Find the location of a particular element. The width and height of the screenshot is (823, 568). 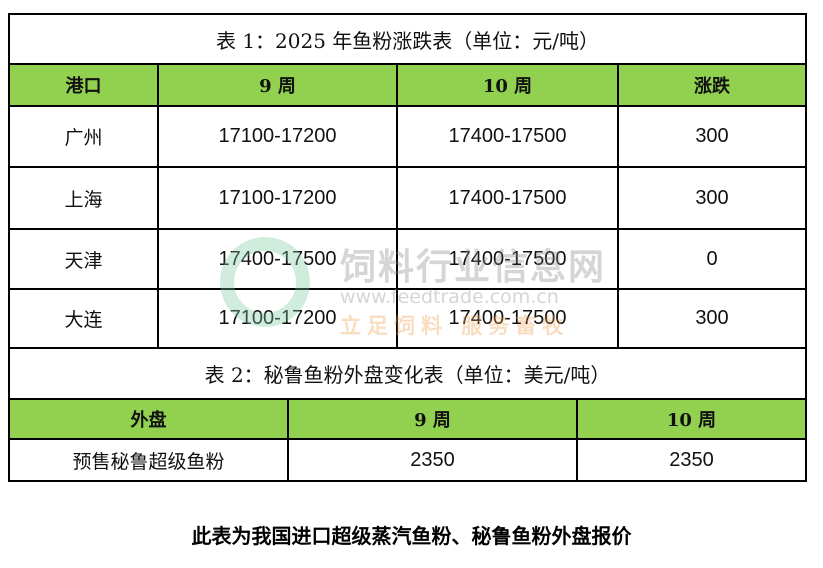

change: 0 is located at coordinates (712, 259).